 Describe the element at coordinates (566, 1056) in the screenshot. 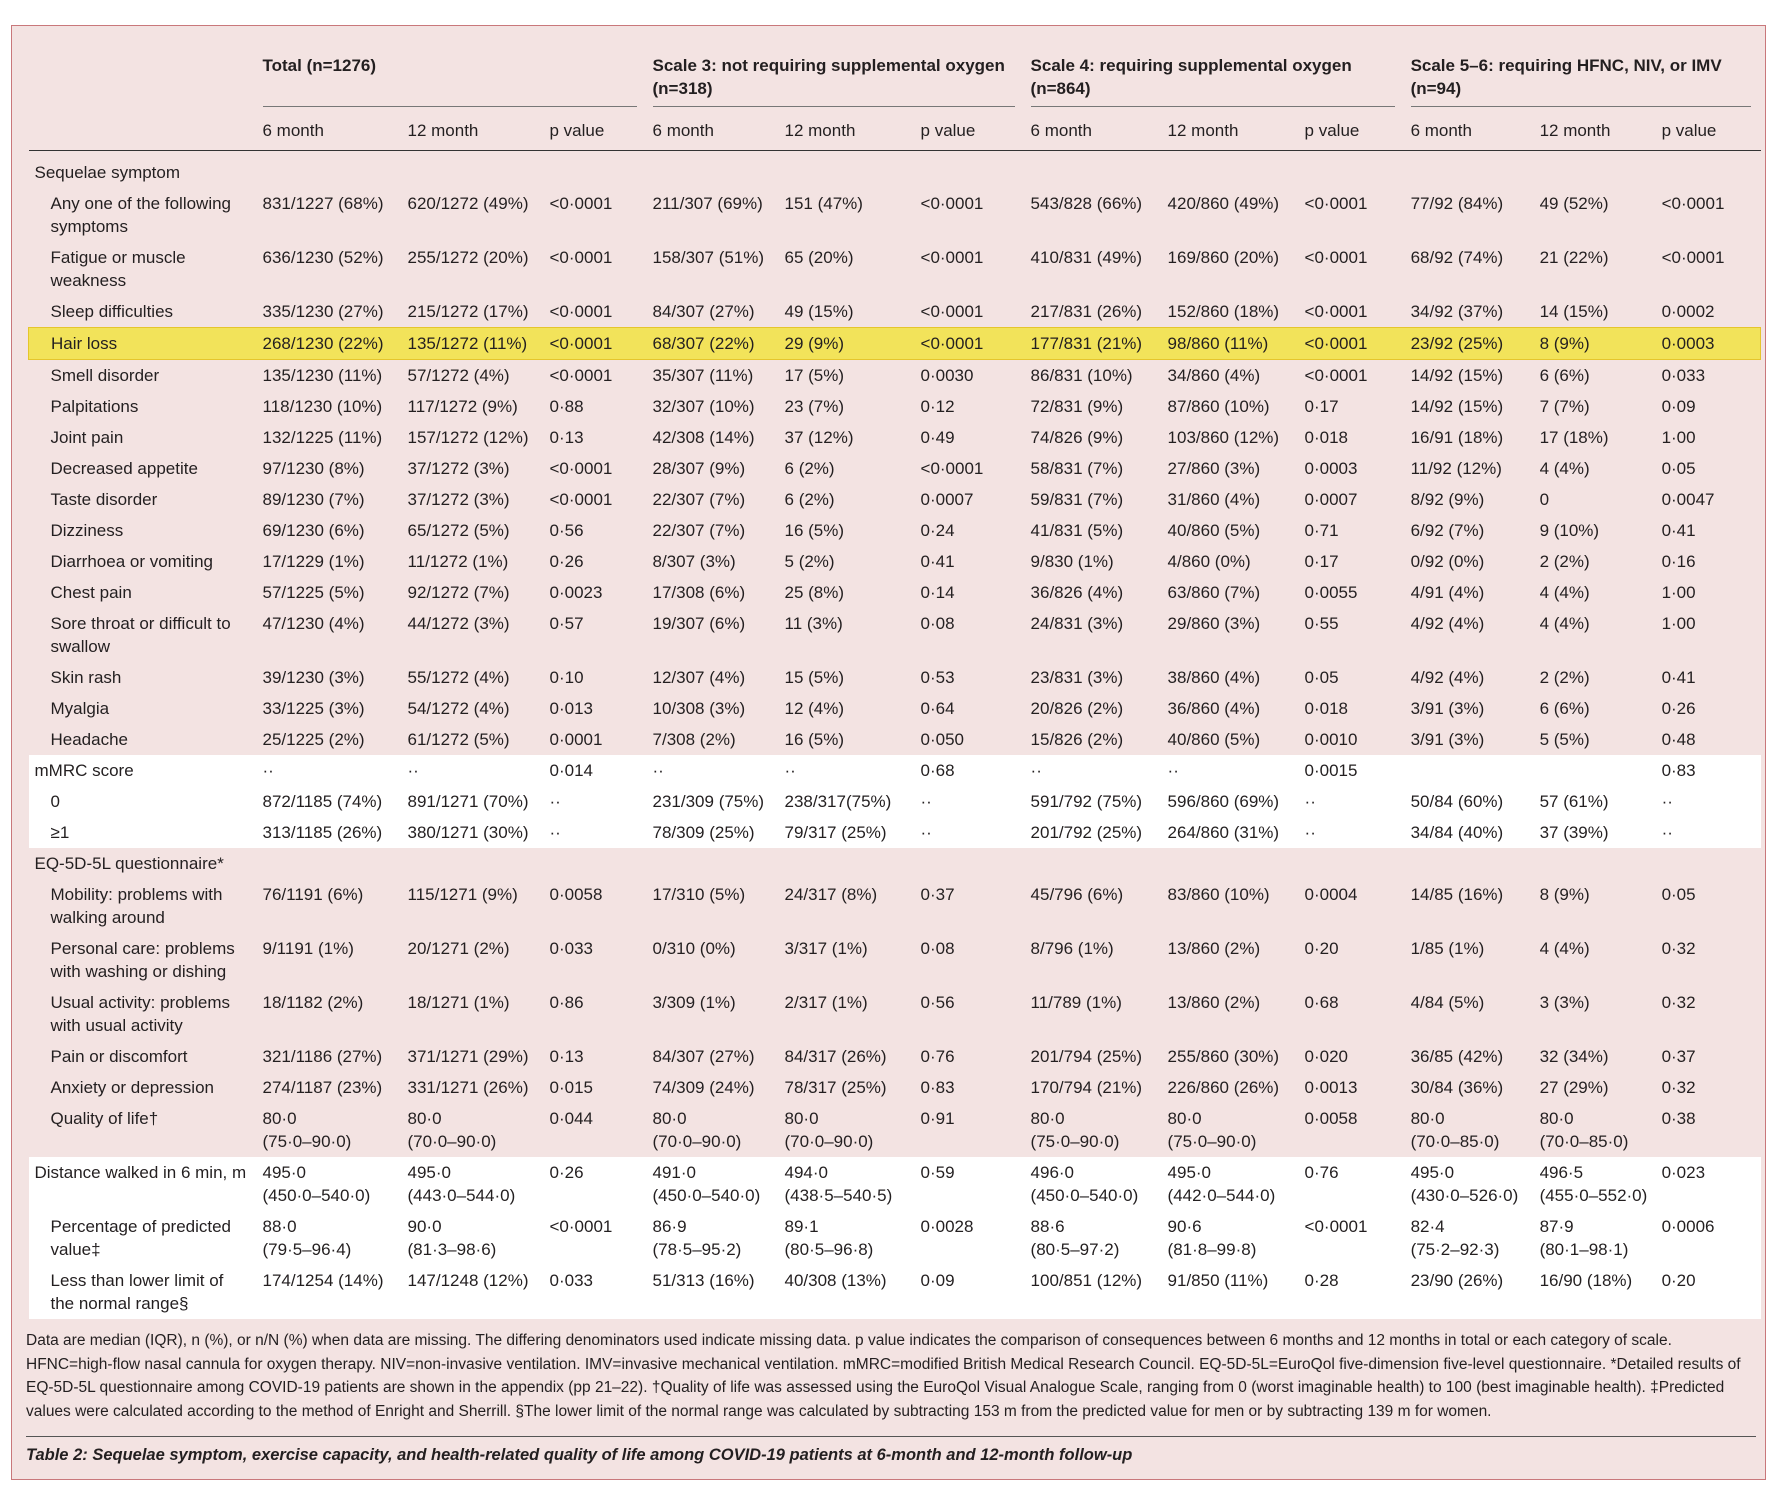

I see `table-cell: 0·13` at that location.